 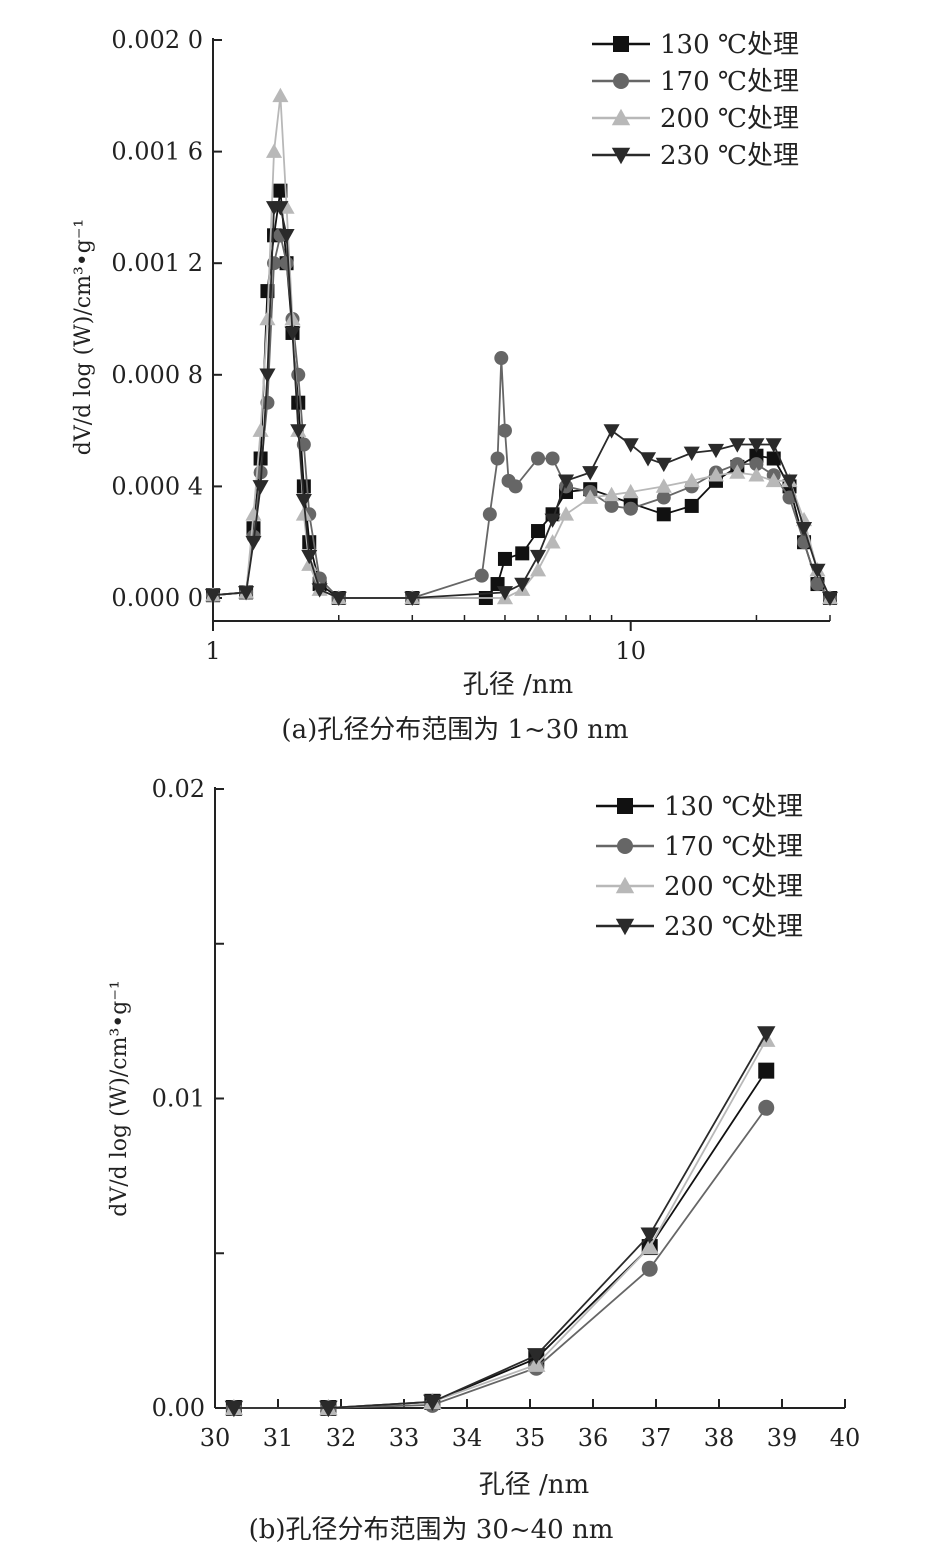 I want to click on y-axis-label: dV/d log (W)/cm³•g⁻¹, so click(x=83, y=337).